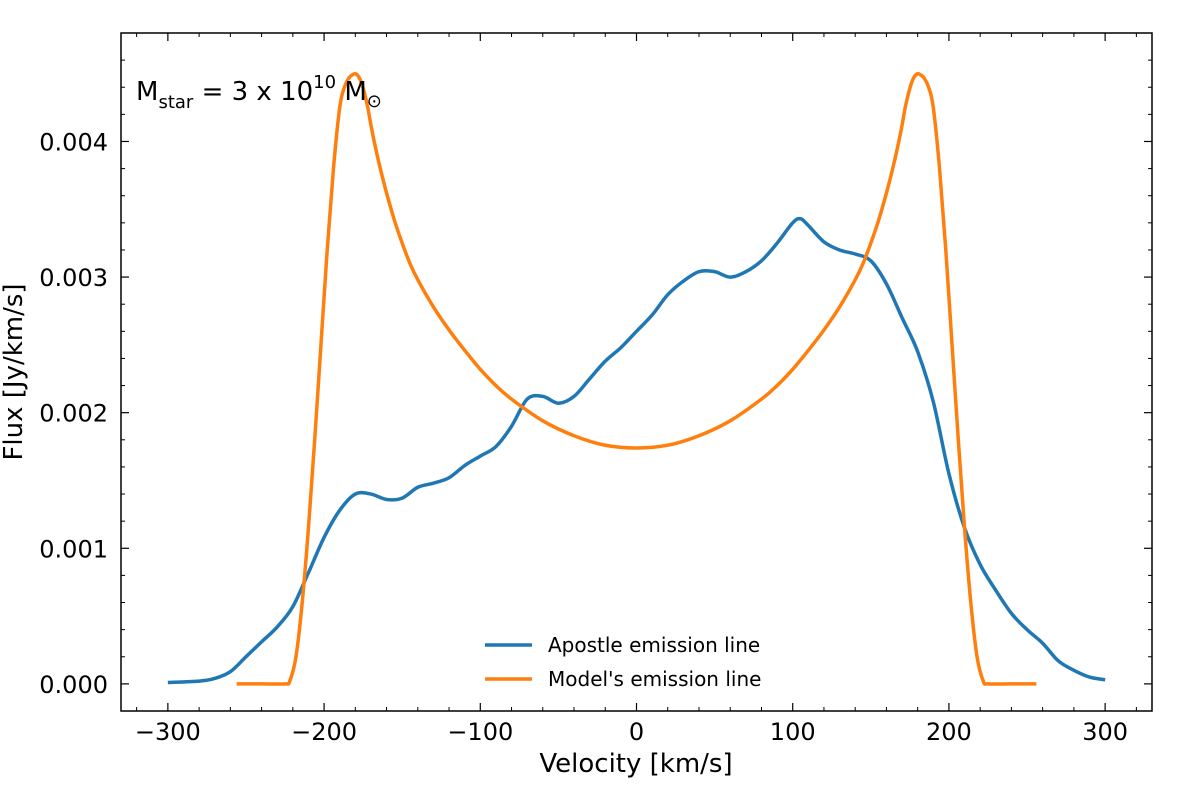  Describe the element at coordinates (635, 764) in the screenshot. I see `x-axis-label: Velocity [km/s]` at that location.